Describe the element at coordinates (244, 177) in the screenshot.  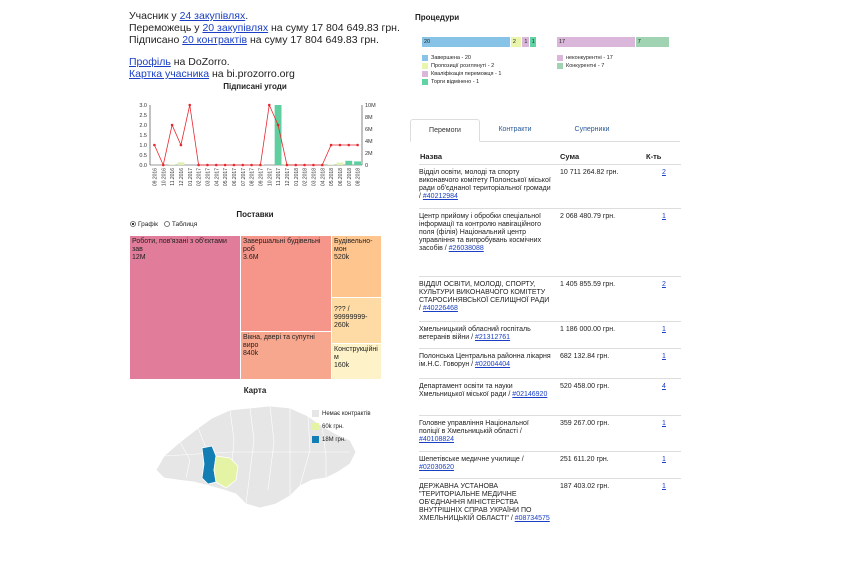
I see `x-tick-label: 07.2017` at that location.